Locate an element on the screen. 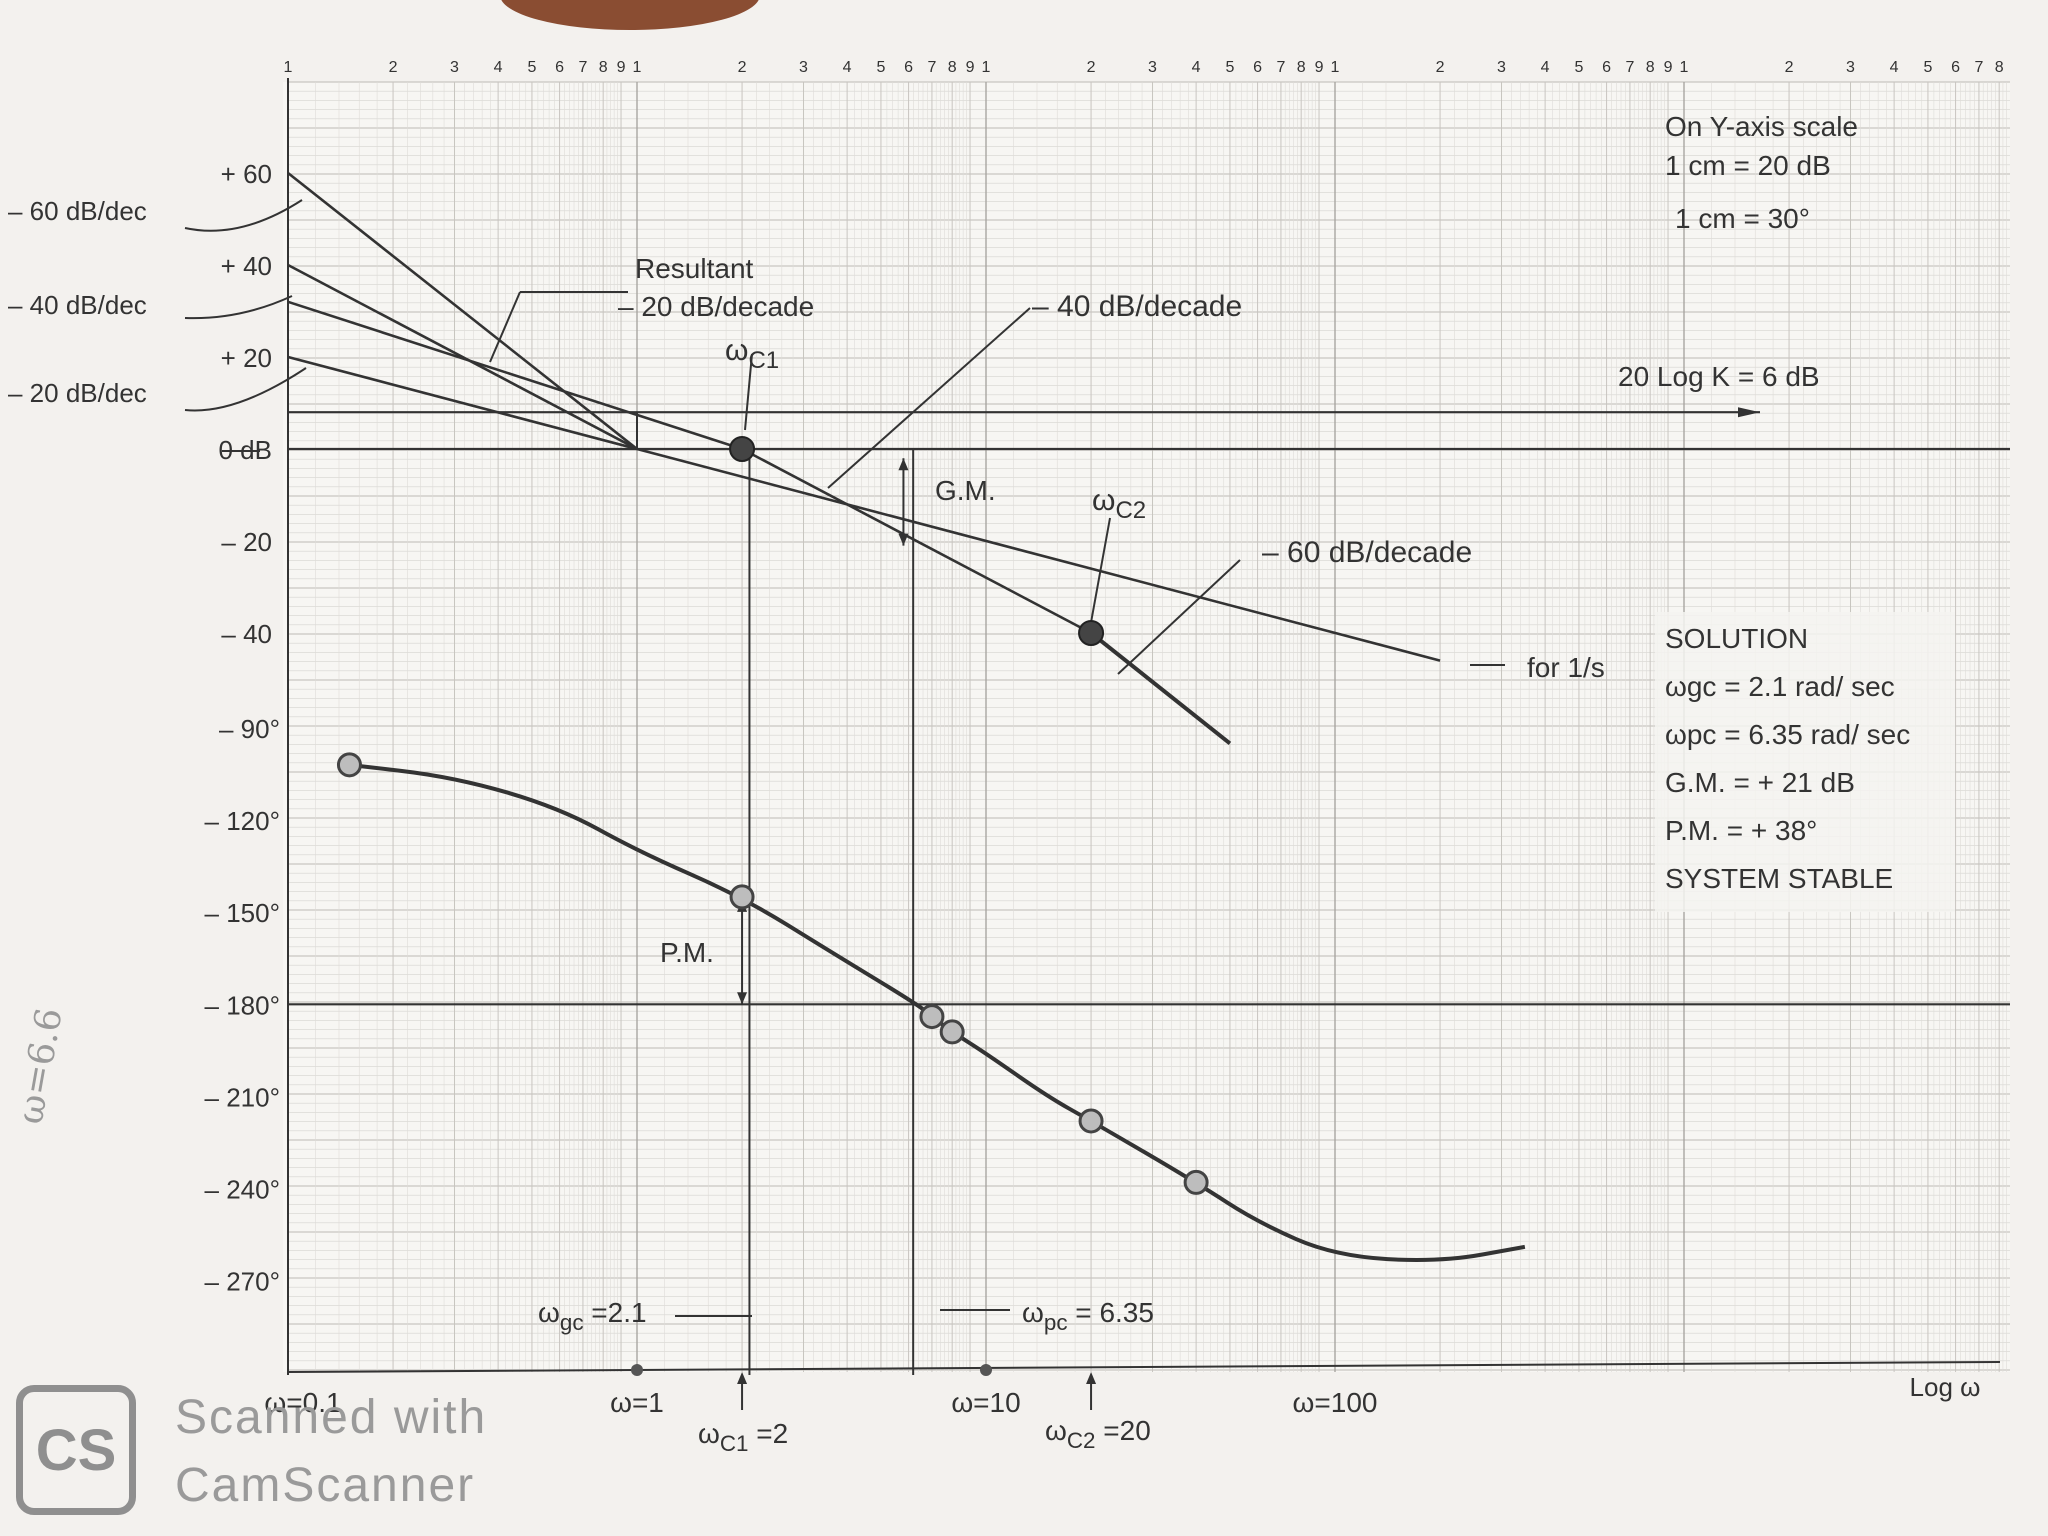  pm-label: P.M. is located at coordinates (687, 952).